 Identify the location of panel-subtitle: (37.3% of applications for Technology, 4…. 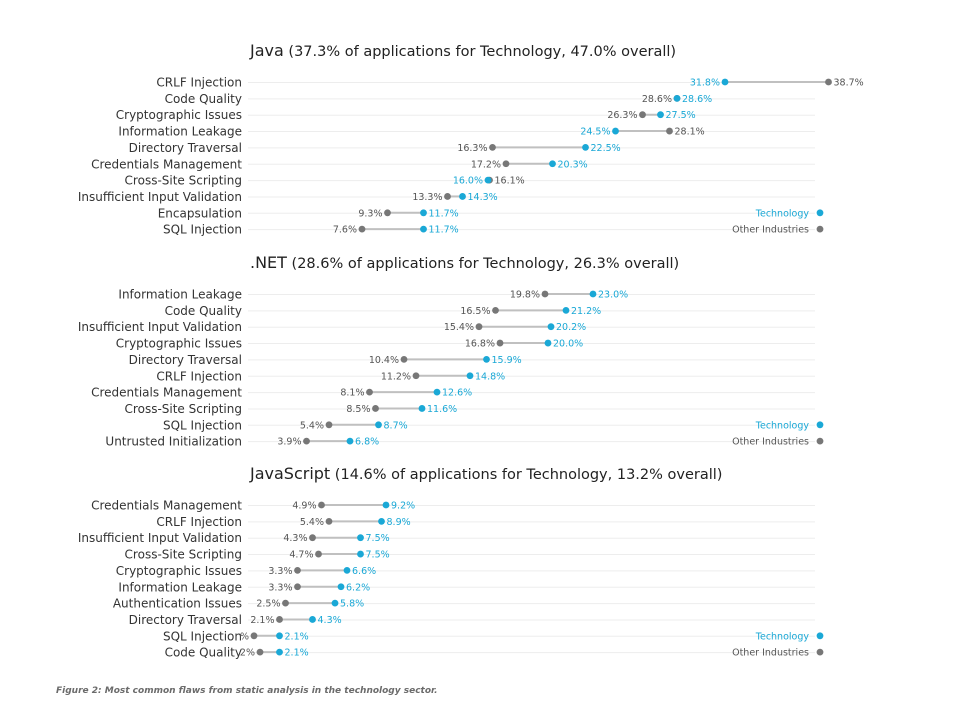
(480, 52).